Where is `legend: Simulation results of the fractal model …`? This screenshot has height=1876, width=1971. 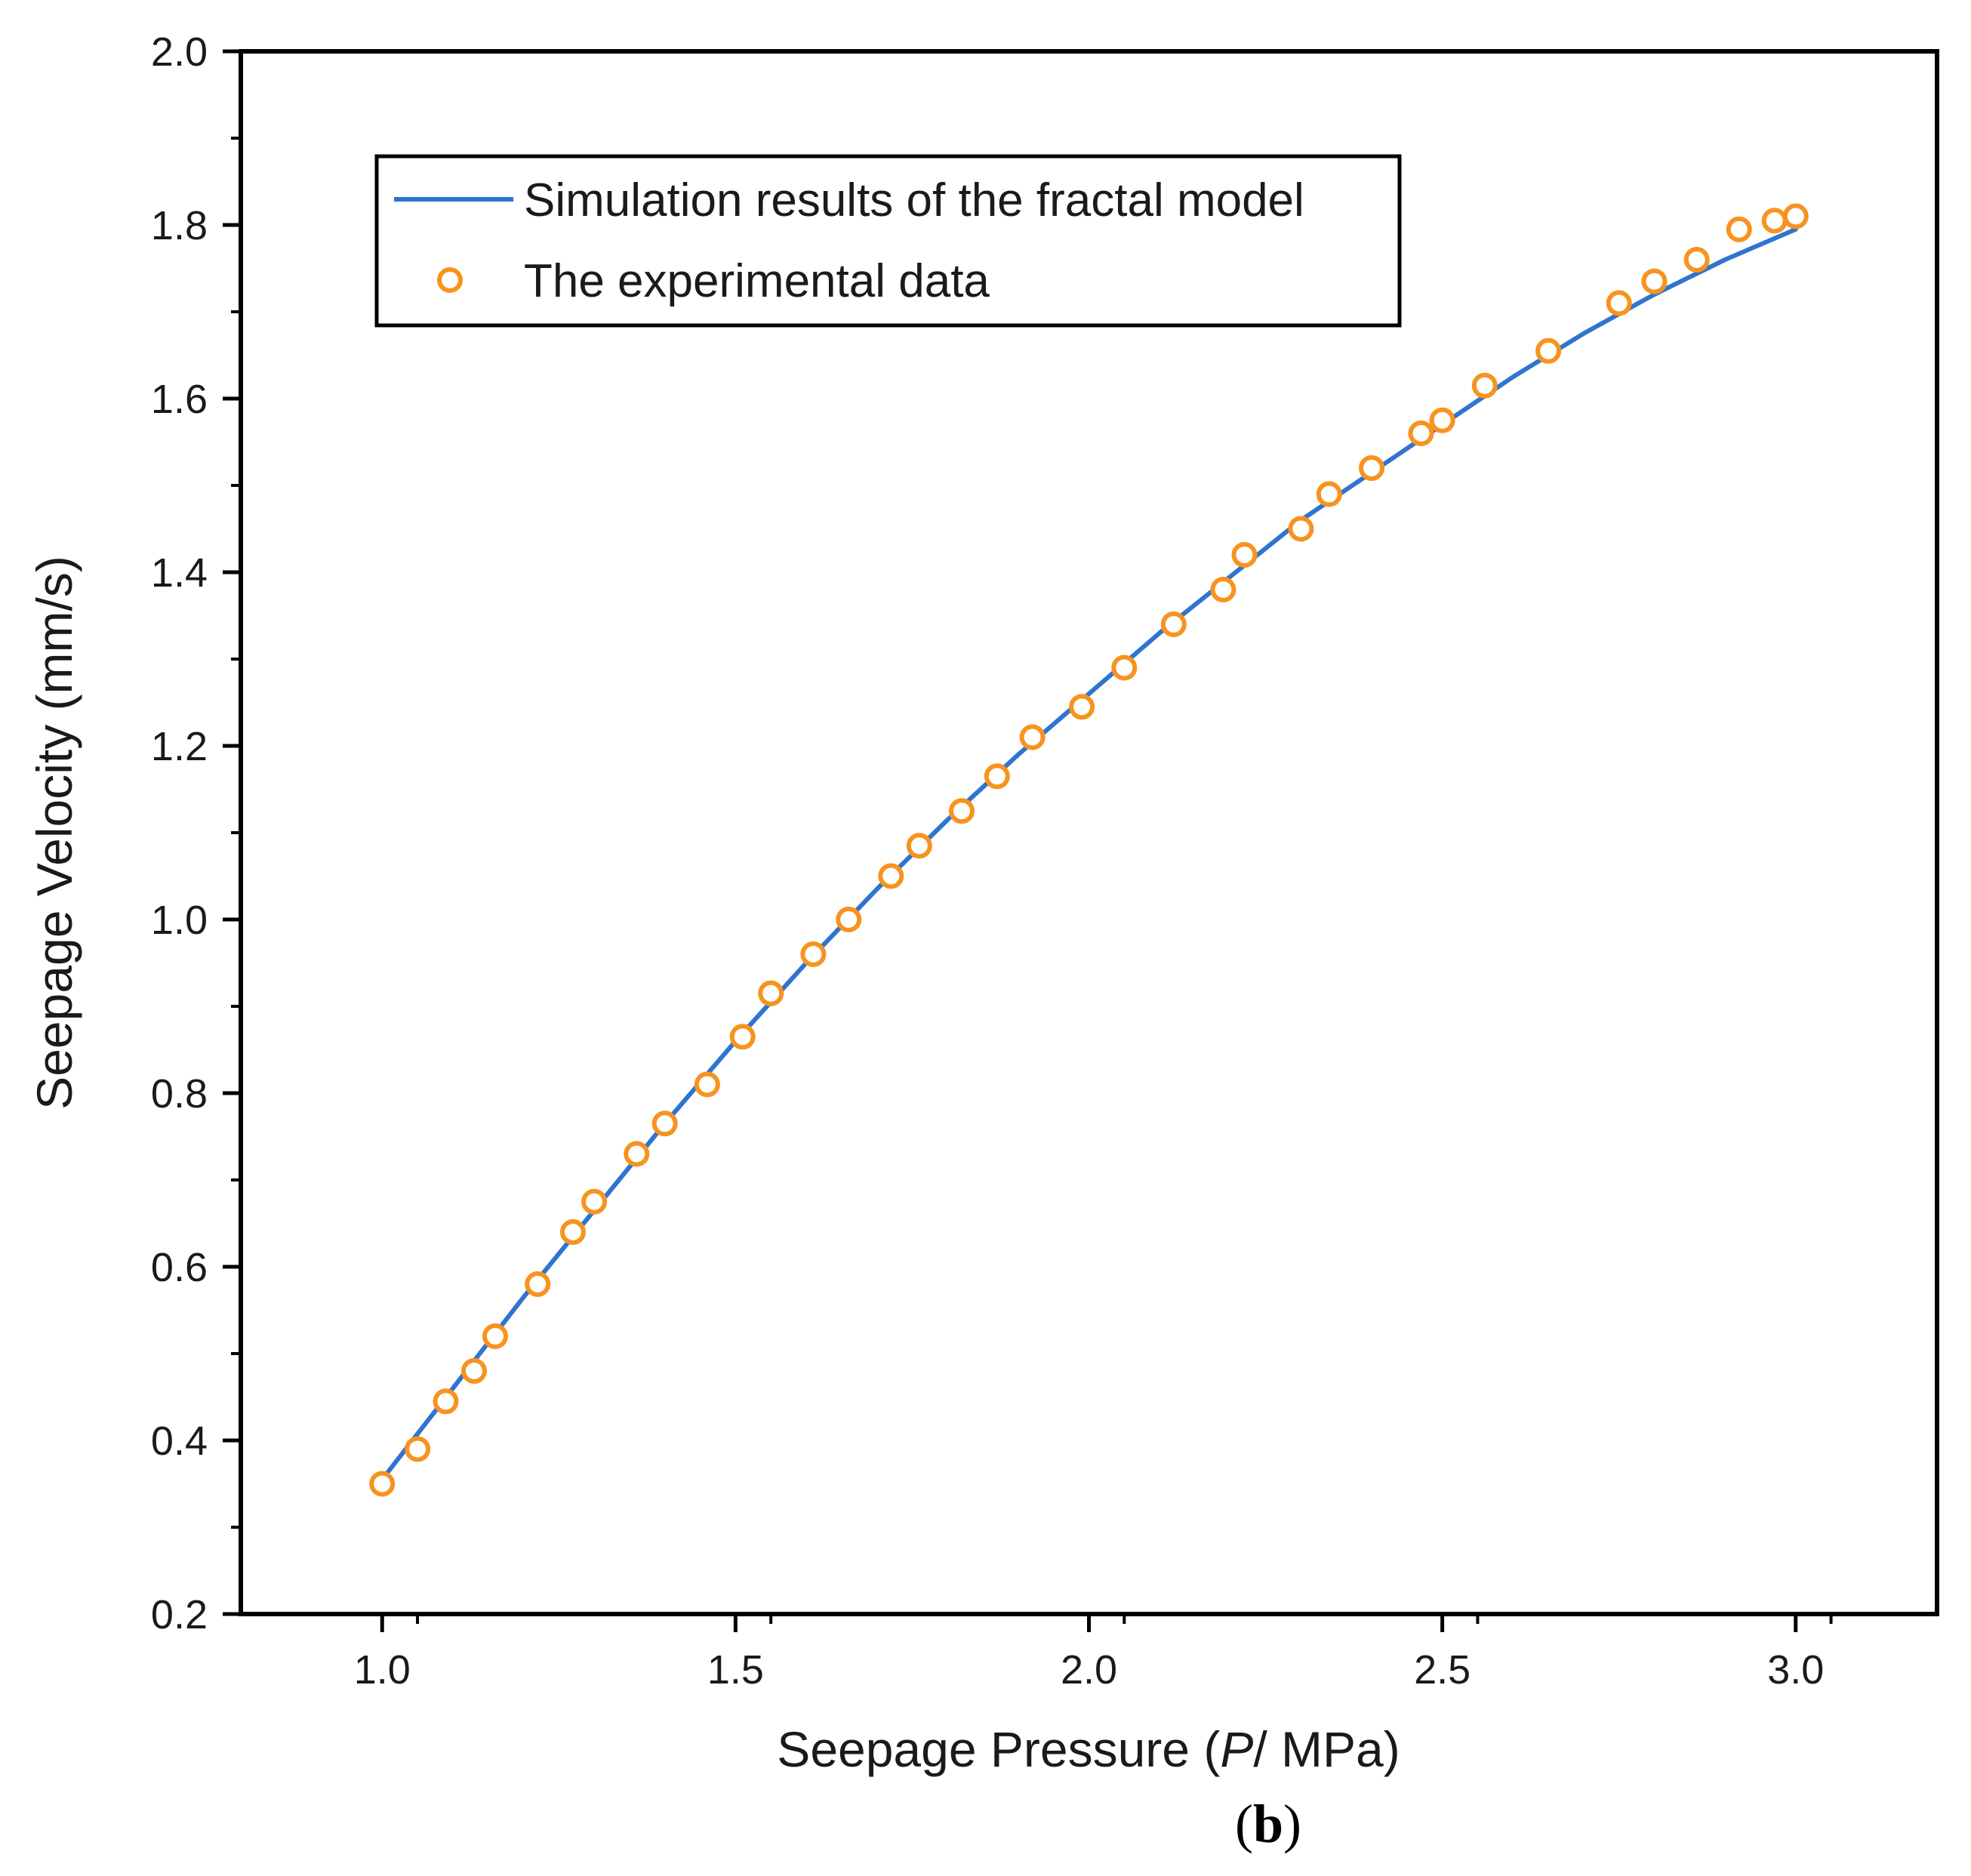
legend: Simulation results of the fractal model … is located at coordinates (888, 241).